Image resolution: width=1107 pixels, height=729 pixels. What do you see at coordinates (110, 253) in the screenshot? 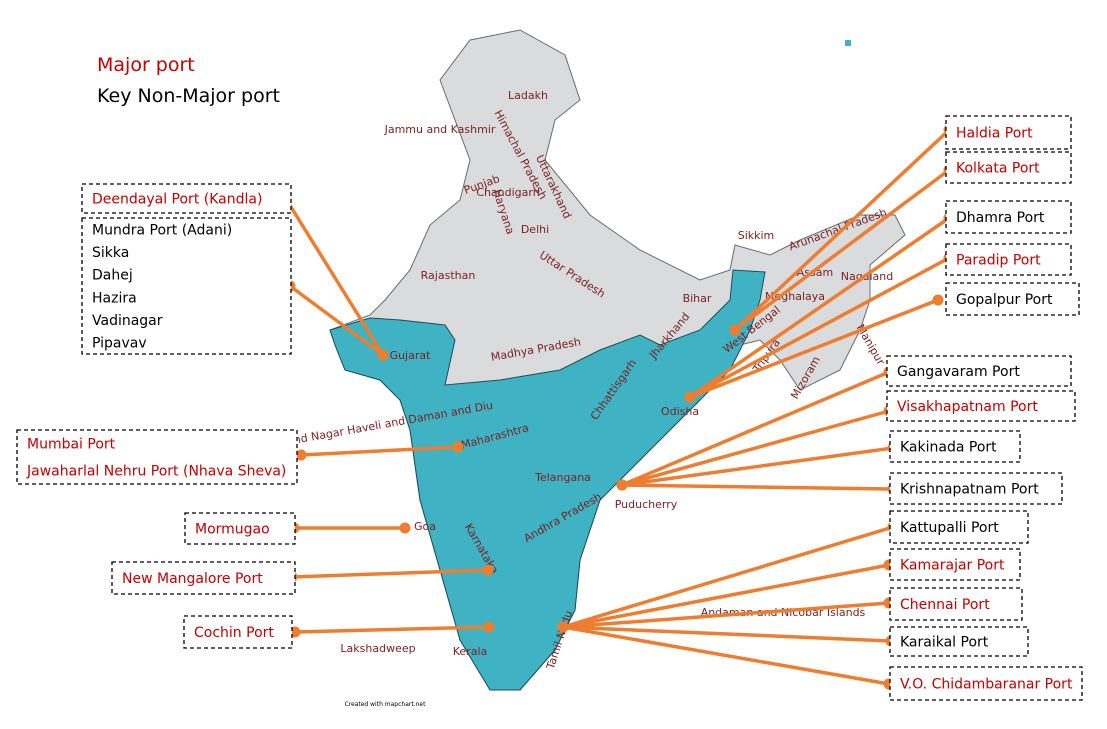
I see `port-name: Sikka` at bounding box center [110, 253].